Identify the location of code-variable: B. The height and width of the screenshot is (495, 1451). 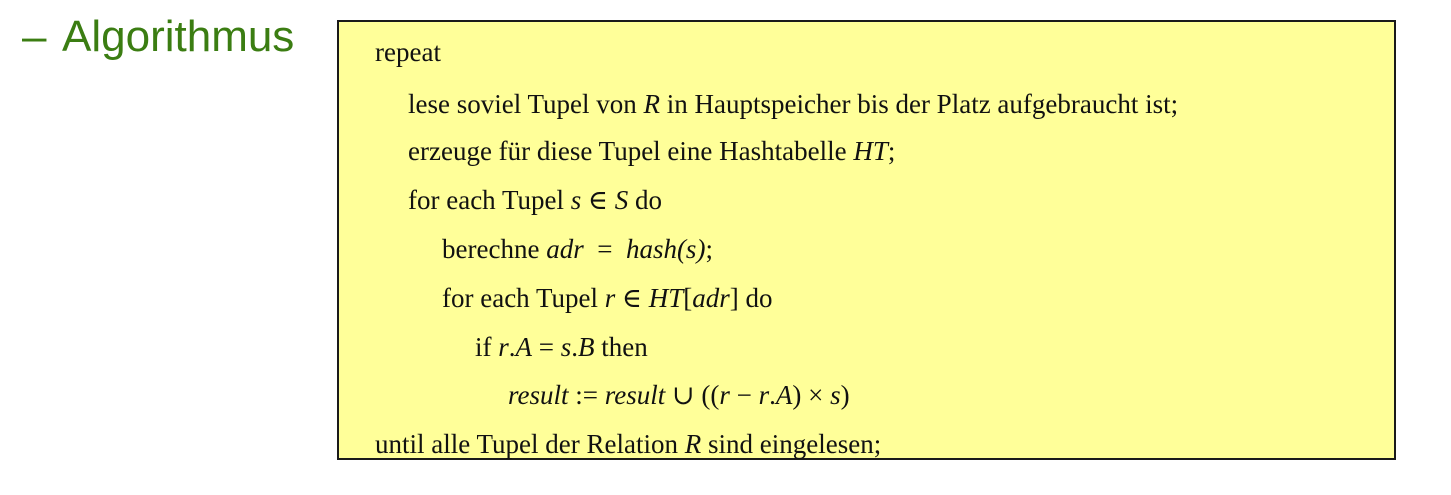
(586, 347).